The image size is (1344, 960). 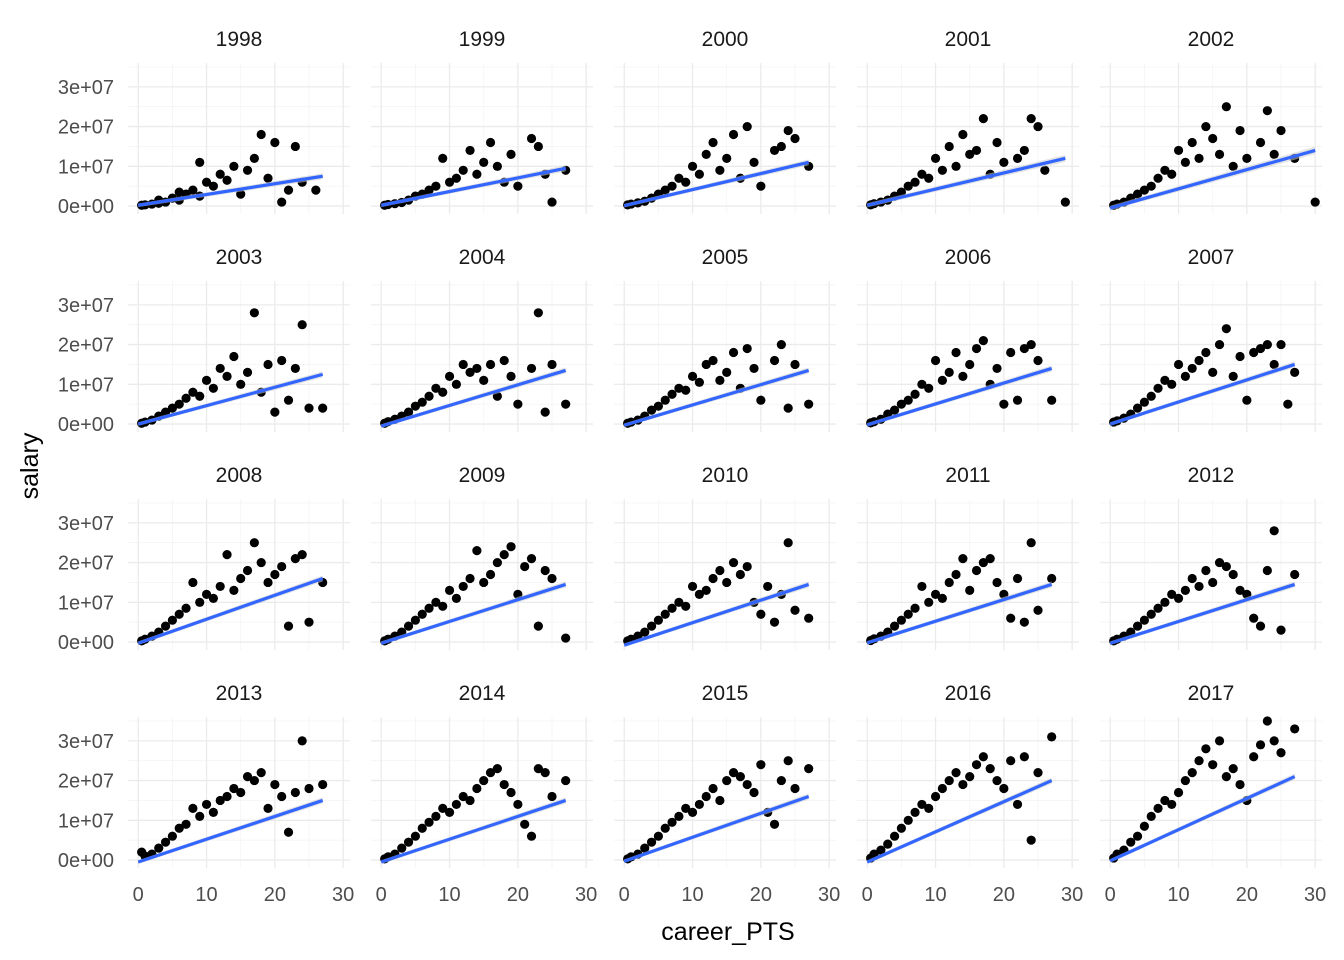 I want to click on facet-panel-2016: 2016 0 10 20 30, so click(x=970, y=794).